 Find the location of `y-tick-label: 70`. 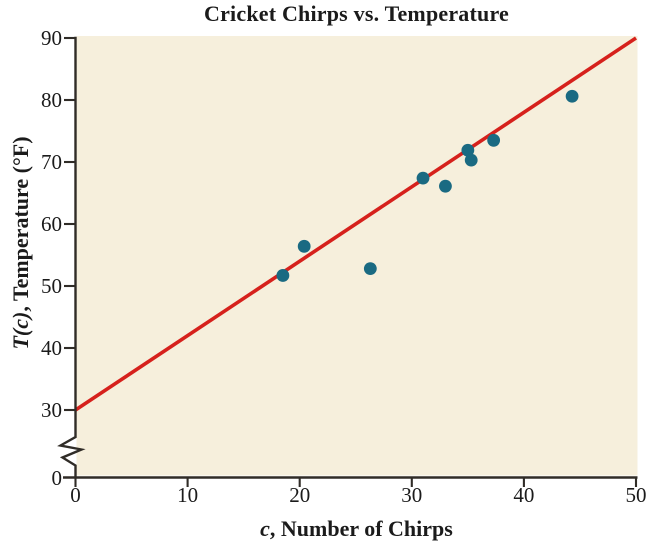

y-tick-label: 70 is located at coordinates (51, 162).